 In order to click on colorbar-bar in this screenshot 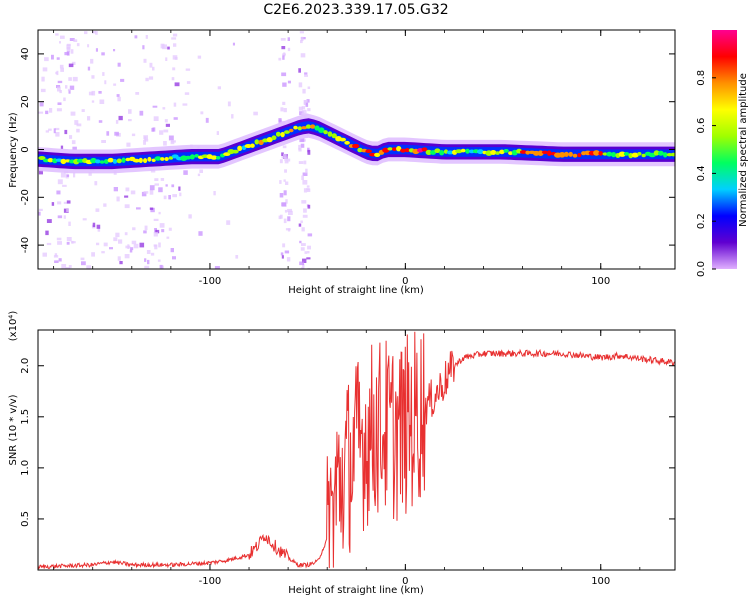, I will do `click(724, 149)`.